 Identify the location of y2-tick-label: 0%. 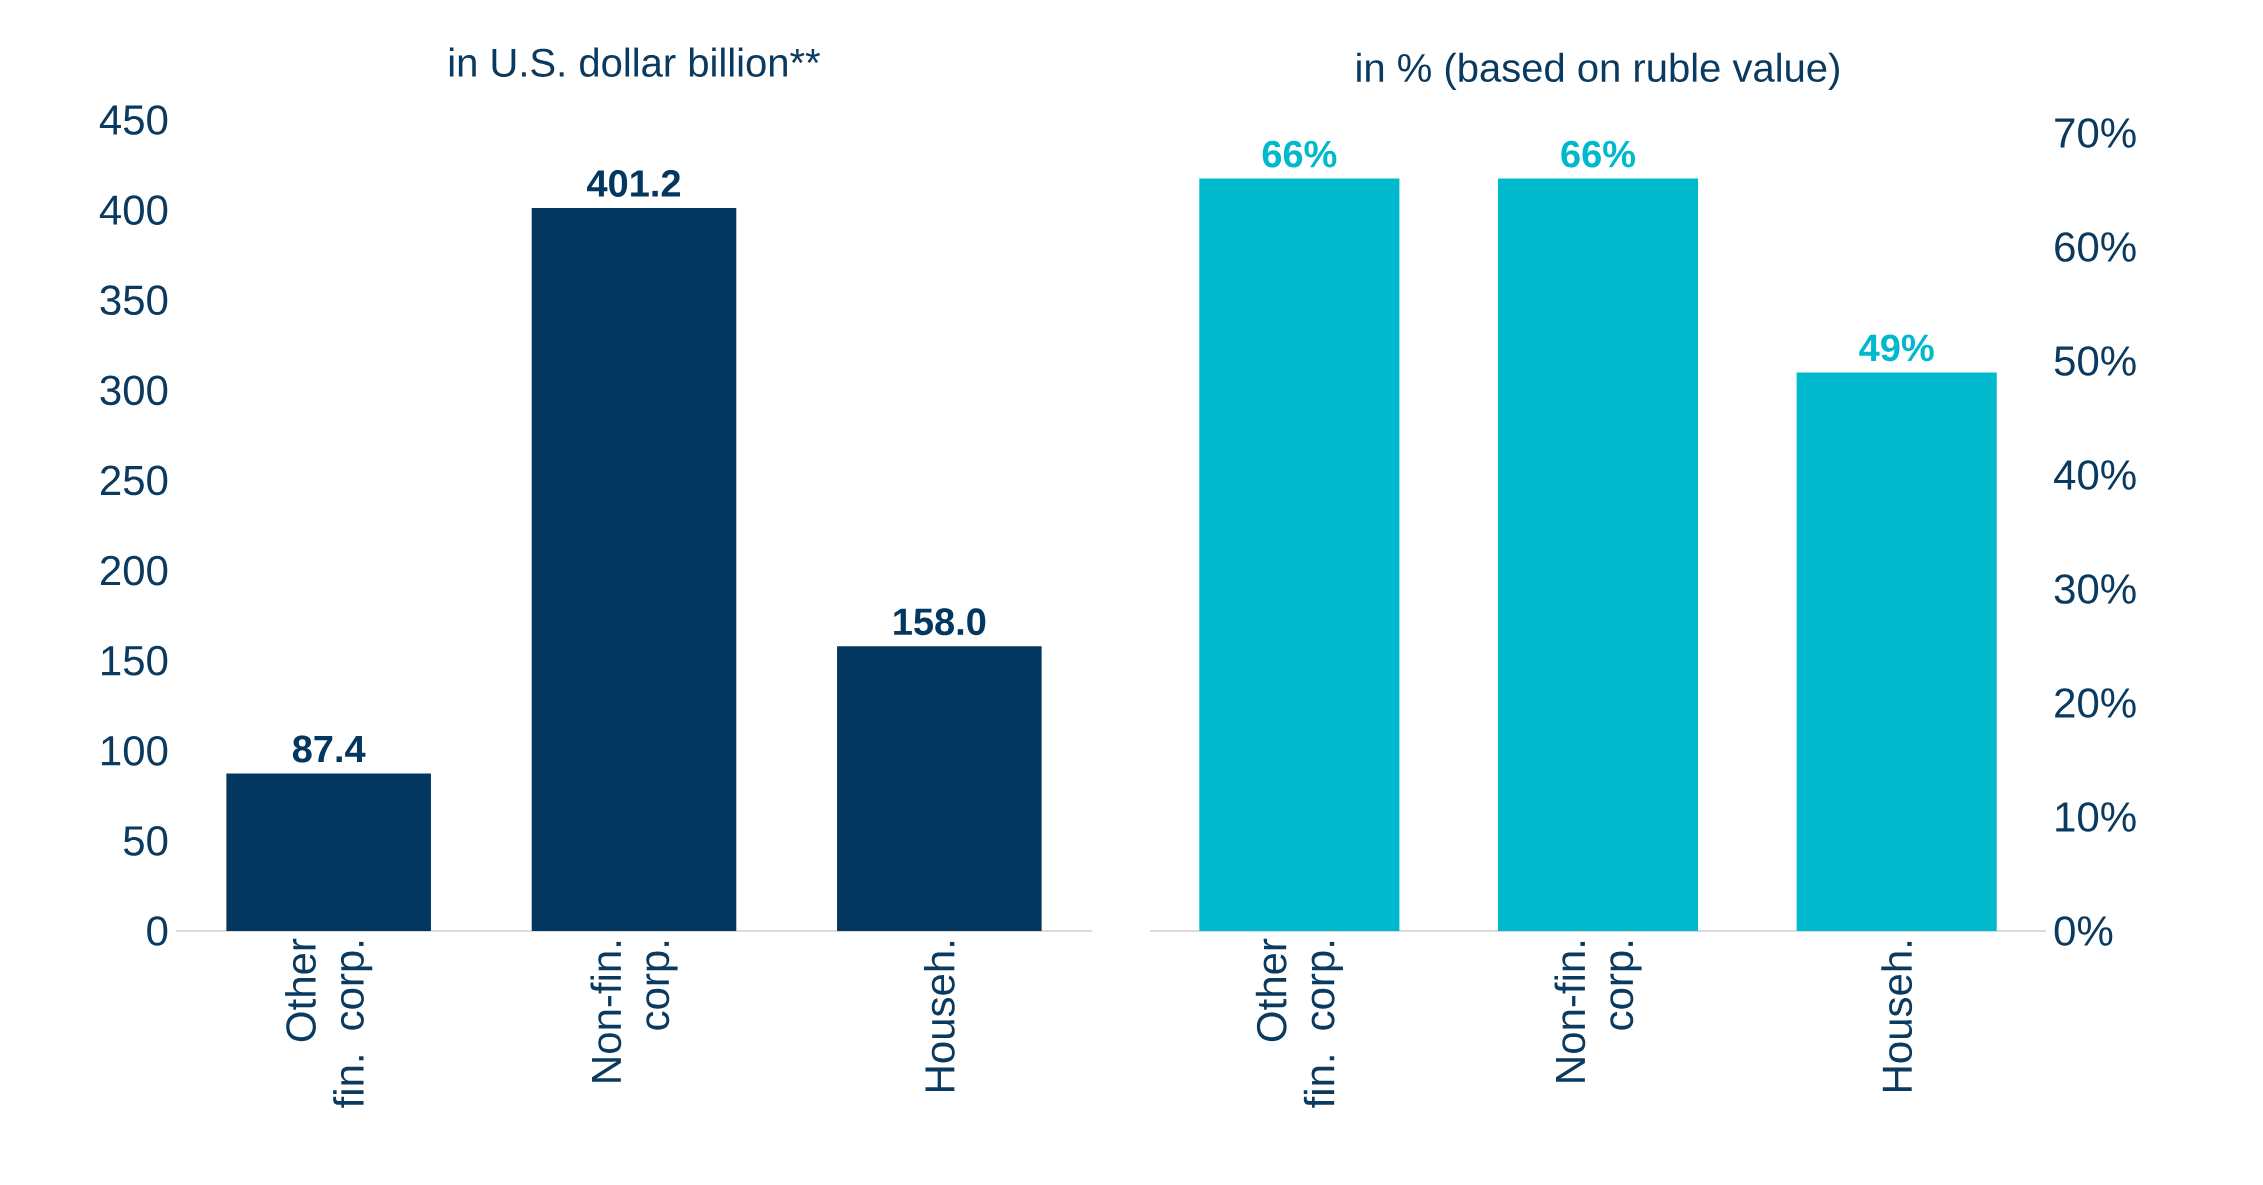
(2083, 931).